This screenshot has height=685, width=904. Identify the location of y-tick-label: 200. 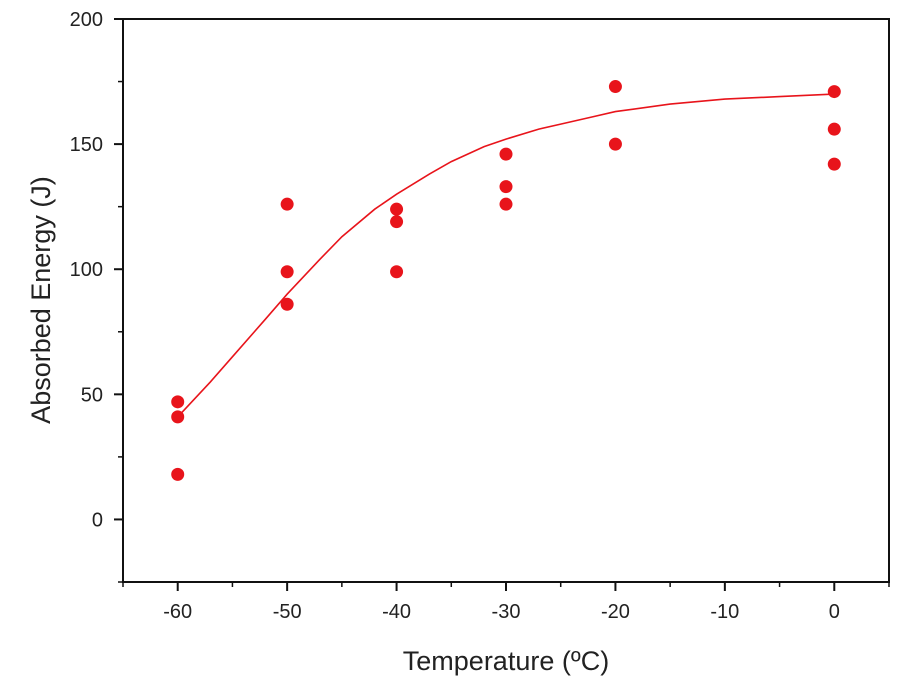
(86, 20).